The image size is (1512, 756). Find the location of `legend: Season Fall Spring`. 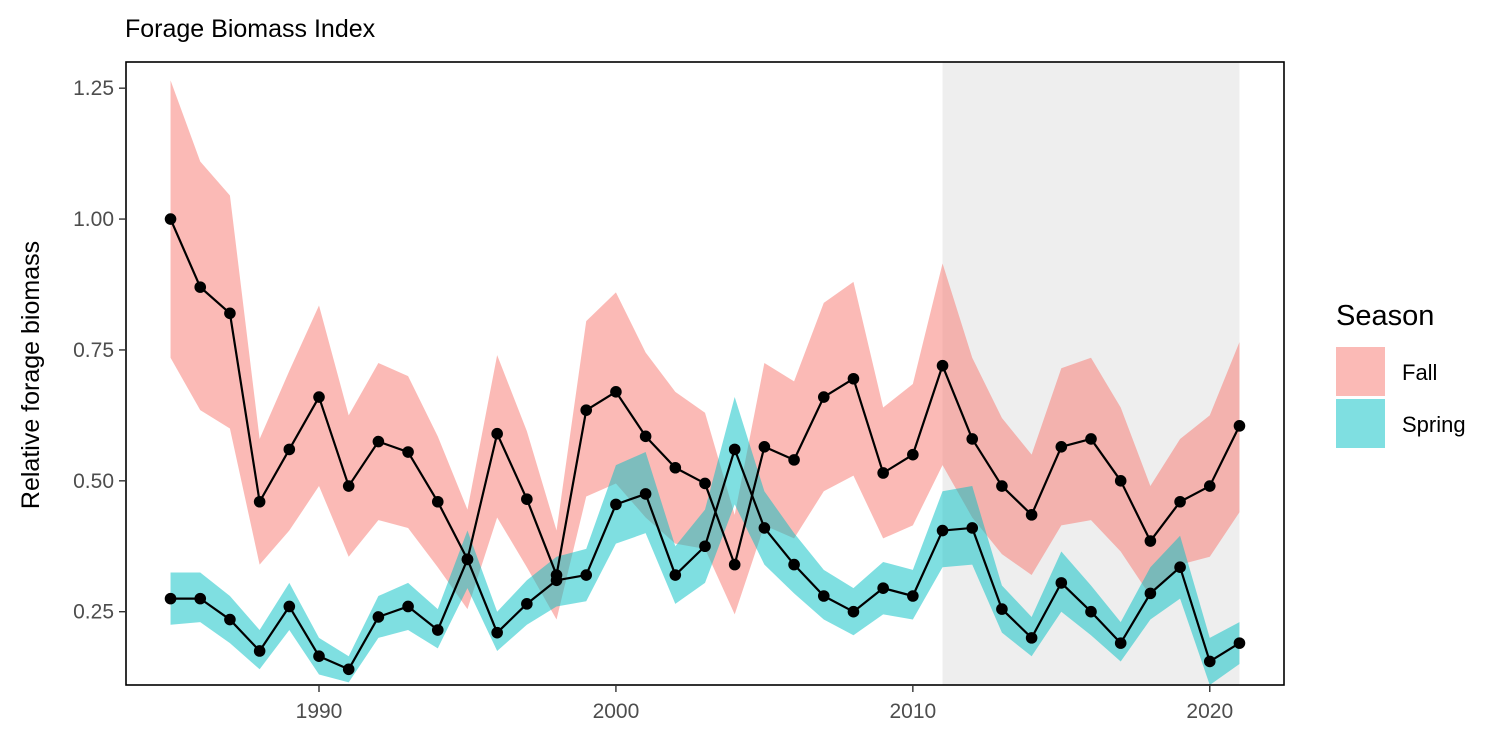

legend: Season Fall Spring is located at coordinates (1401, 374).